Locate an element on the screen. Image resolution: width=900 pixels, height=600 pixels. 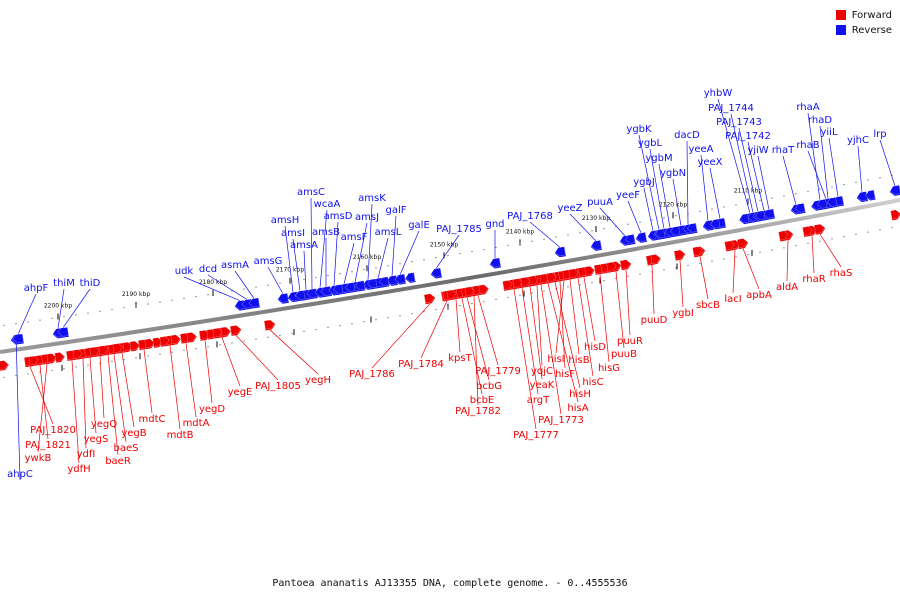
reverse-gene-label: PAJ_1785 is located at coordinates (459, 229).